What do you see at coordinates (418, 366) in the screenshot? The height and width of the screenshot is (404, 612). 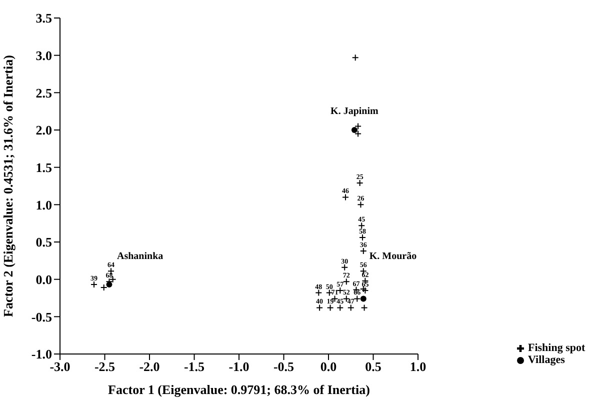 I see `x-tick-label: 1.0` at bounding box center [418, 366].